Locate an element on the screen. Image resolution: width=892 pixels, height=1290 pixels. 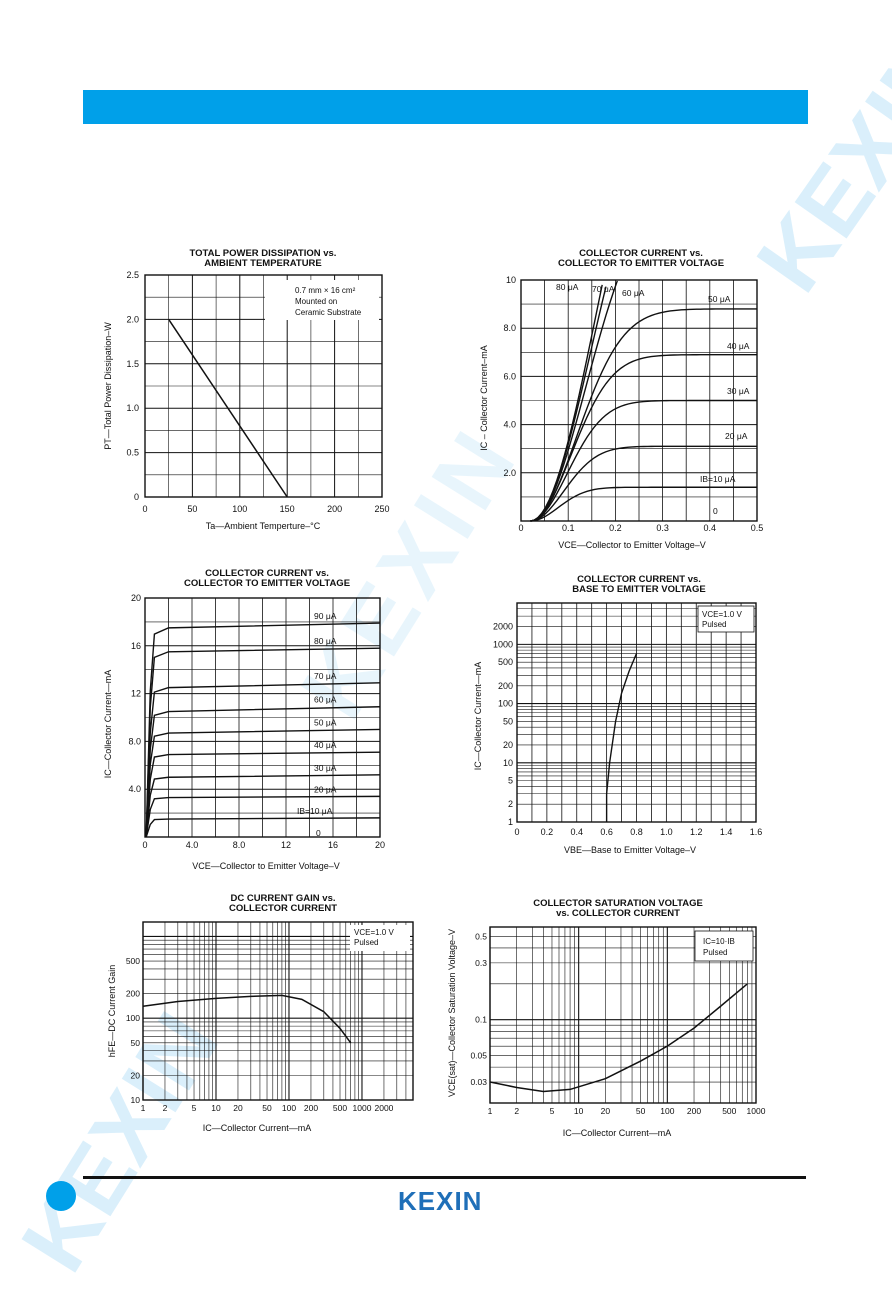
y-tick-label: 5 is located at coordinates (510, 781).